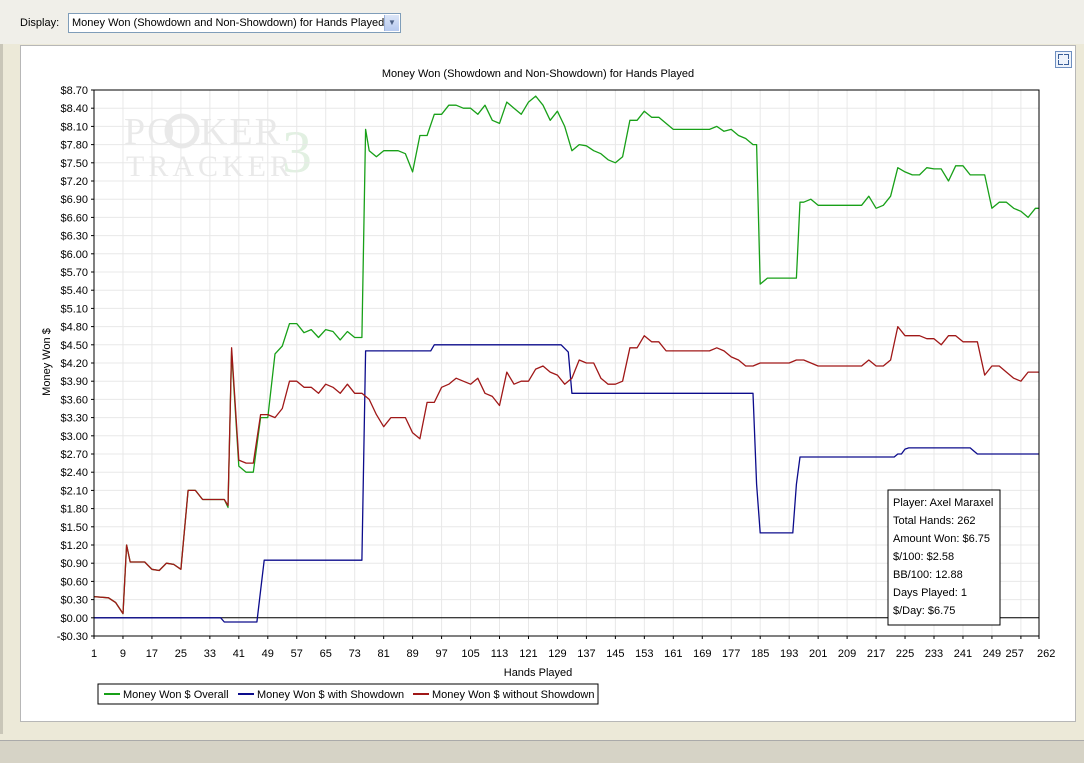  I want to click on y-tick-label: $3.60, so click(74, 400).